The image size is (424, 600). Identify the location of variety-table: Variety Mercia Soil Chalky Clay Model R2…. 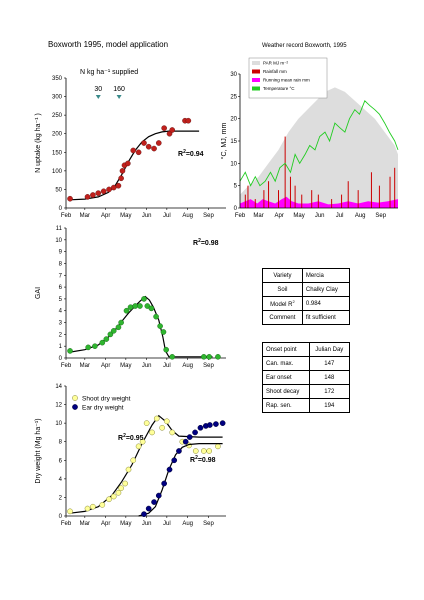
(306, 296).